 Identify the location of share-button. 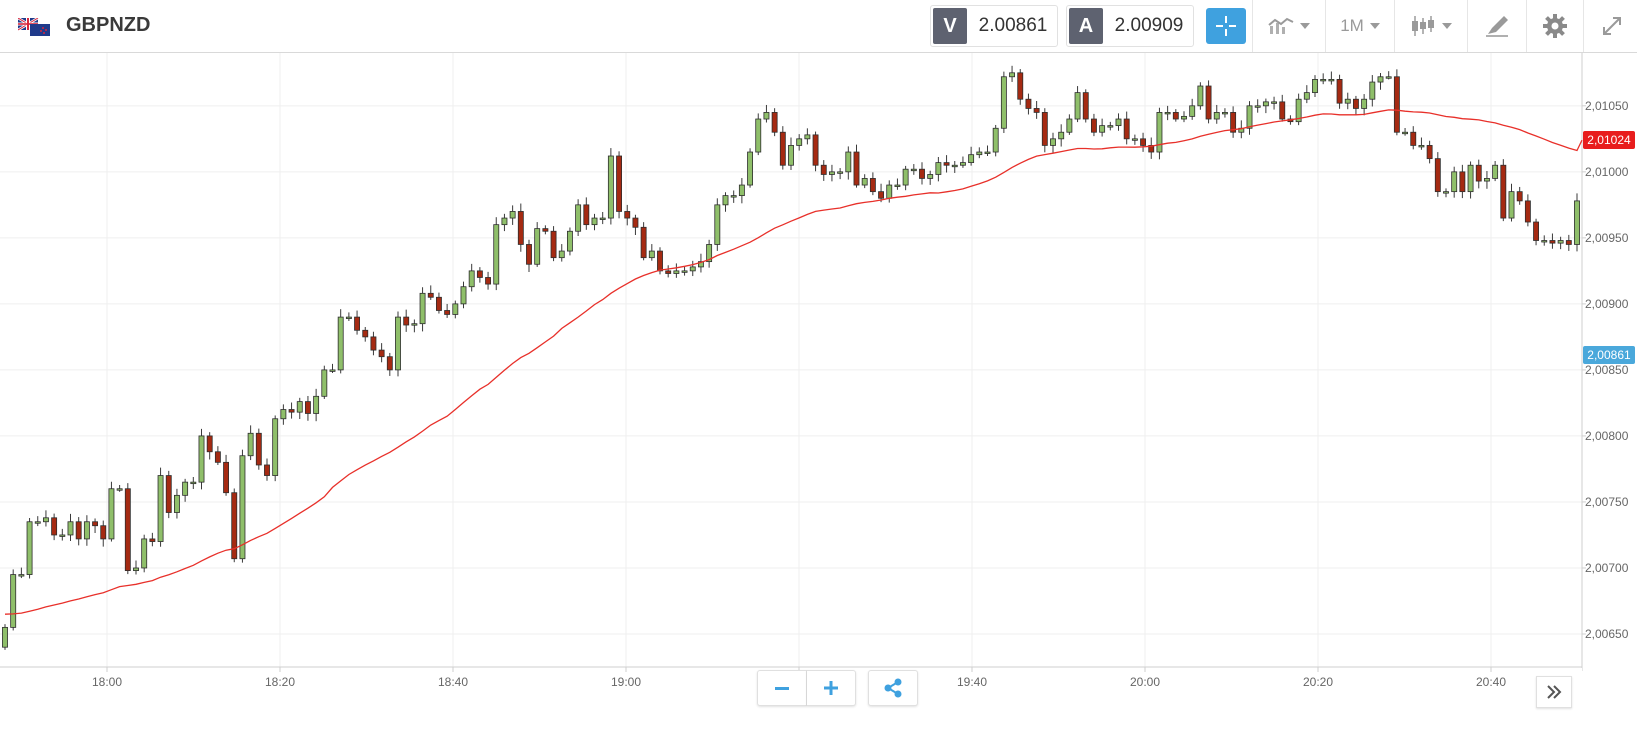
(893, 688).